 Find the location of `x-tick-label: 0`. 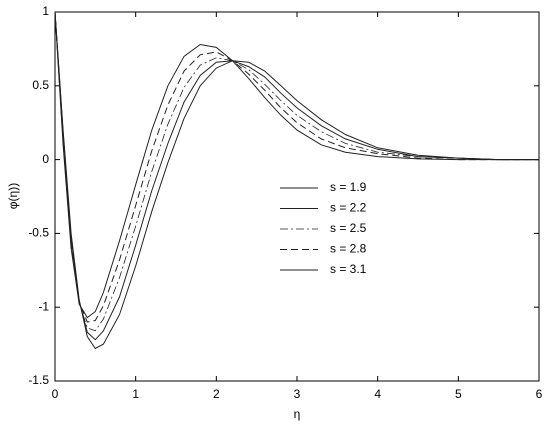

x-tick-label: 0 is located at coordinates (55, 394).